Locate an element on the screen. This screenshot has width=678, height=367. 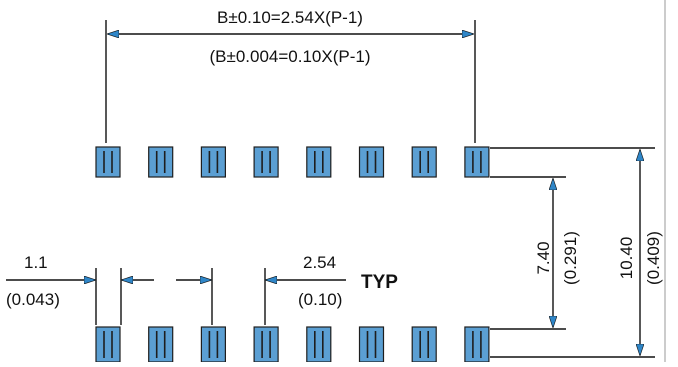
bottom-pad-row is located at coordinates (292, 344).